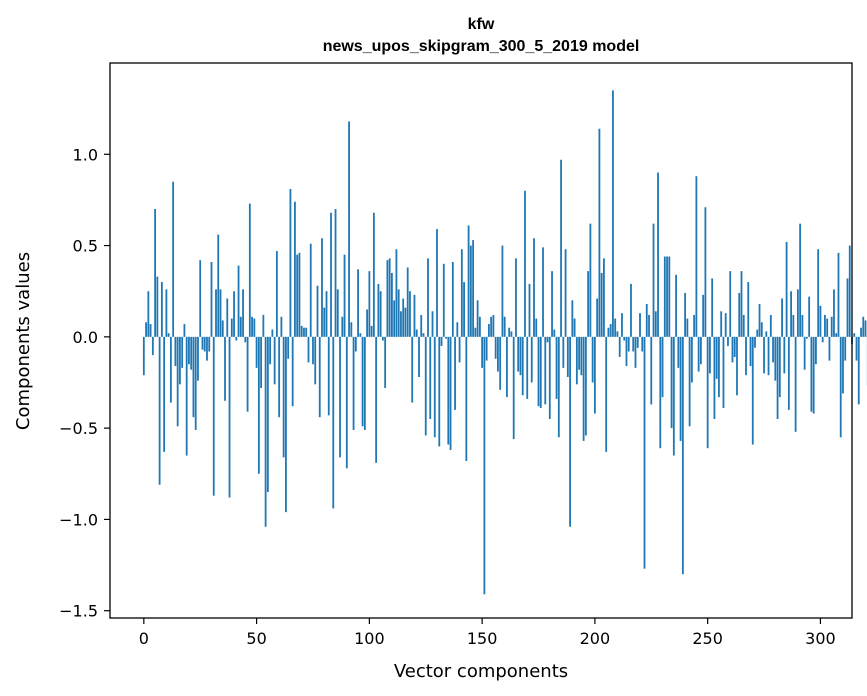 The width and height of the screenshot is (867, 696). What do you see at coordinates (256, 638) in the screenshot?
I see `x-tick-label: 50` at bounding box center [256, 638].